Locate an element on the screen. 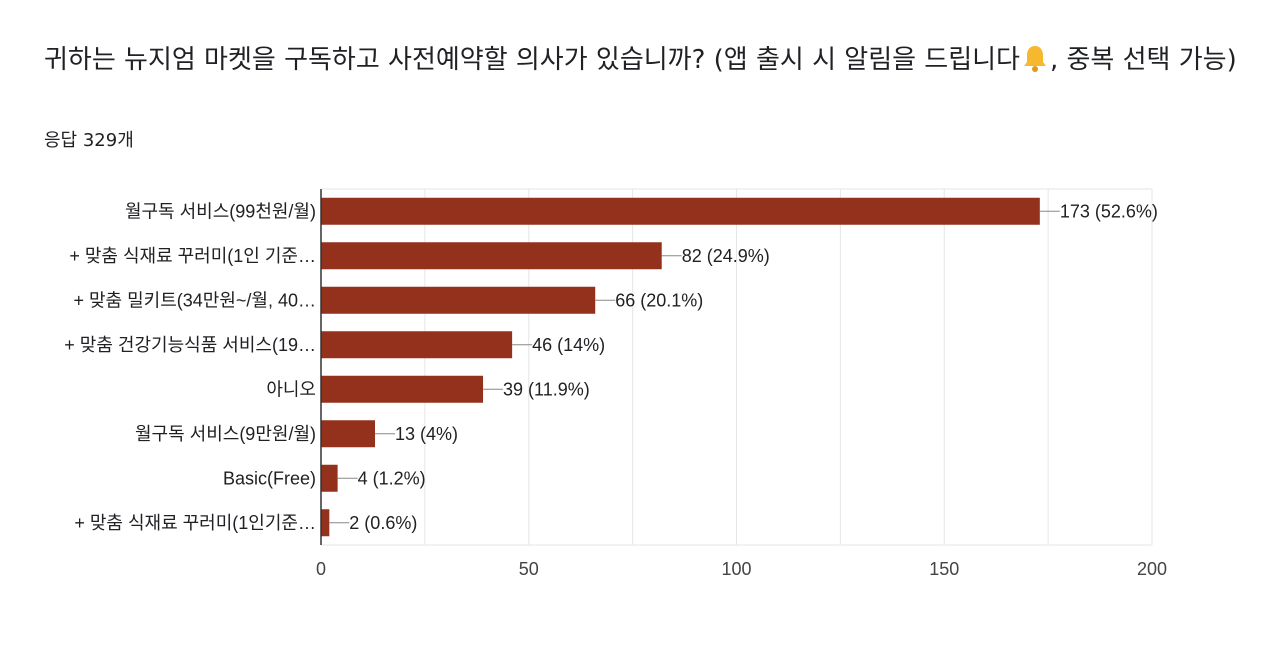 Image resolution: width=1280 pixels, height=650 pixels. x-tick-label: 0 is located at coordinates (321, 569).